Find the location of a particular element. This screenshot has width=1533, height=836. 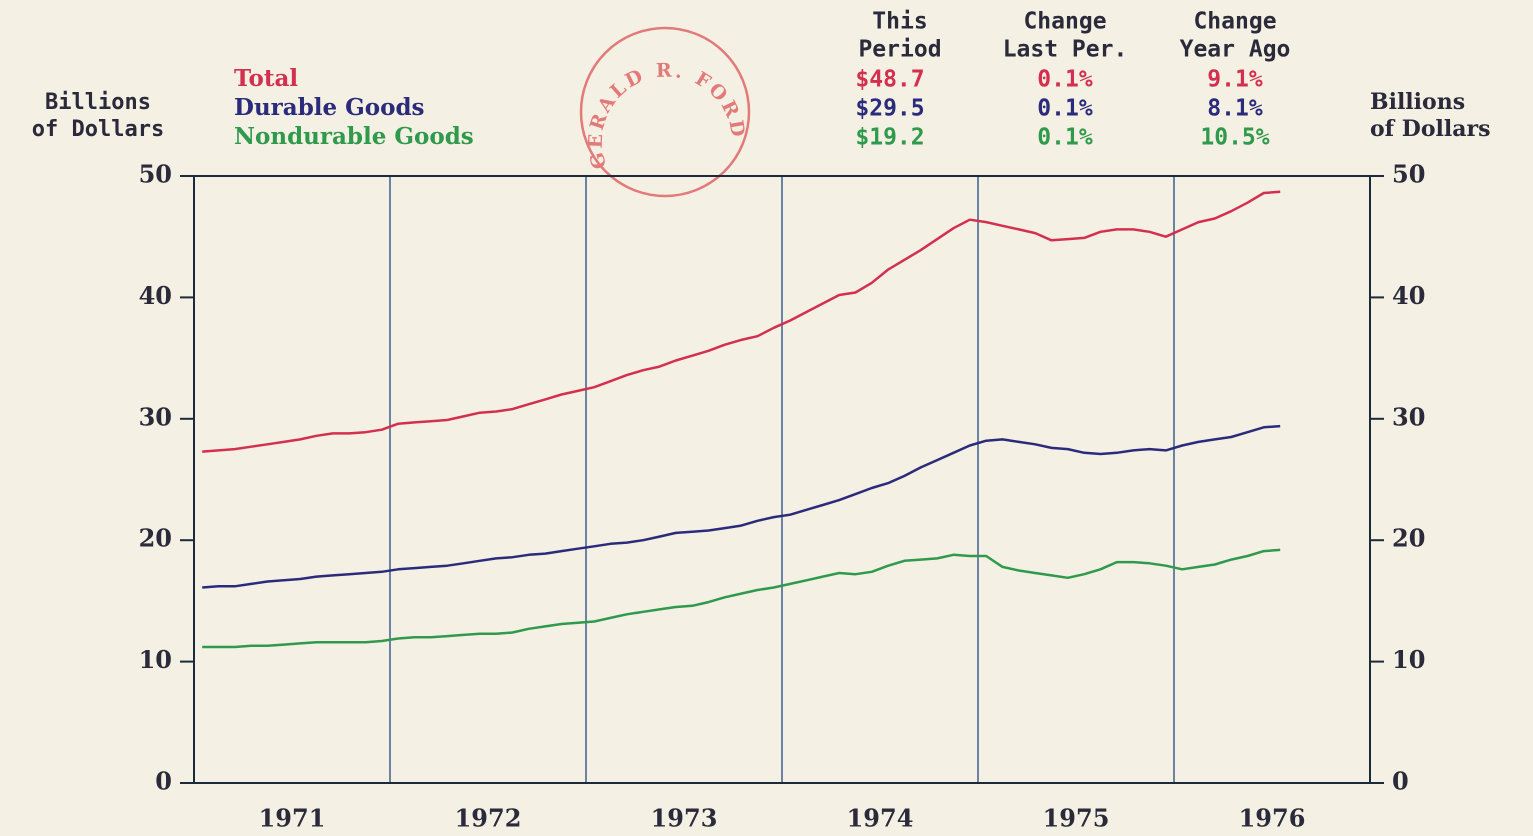

x-tick-label: 1972 is located at coordinates (488, 818).